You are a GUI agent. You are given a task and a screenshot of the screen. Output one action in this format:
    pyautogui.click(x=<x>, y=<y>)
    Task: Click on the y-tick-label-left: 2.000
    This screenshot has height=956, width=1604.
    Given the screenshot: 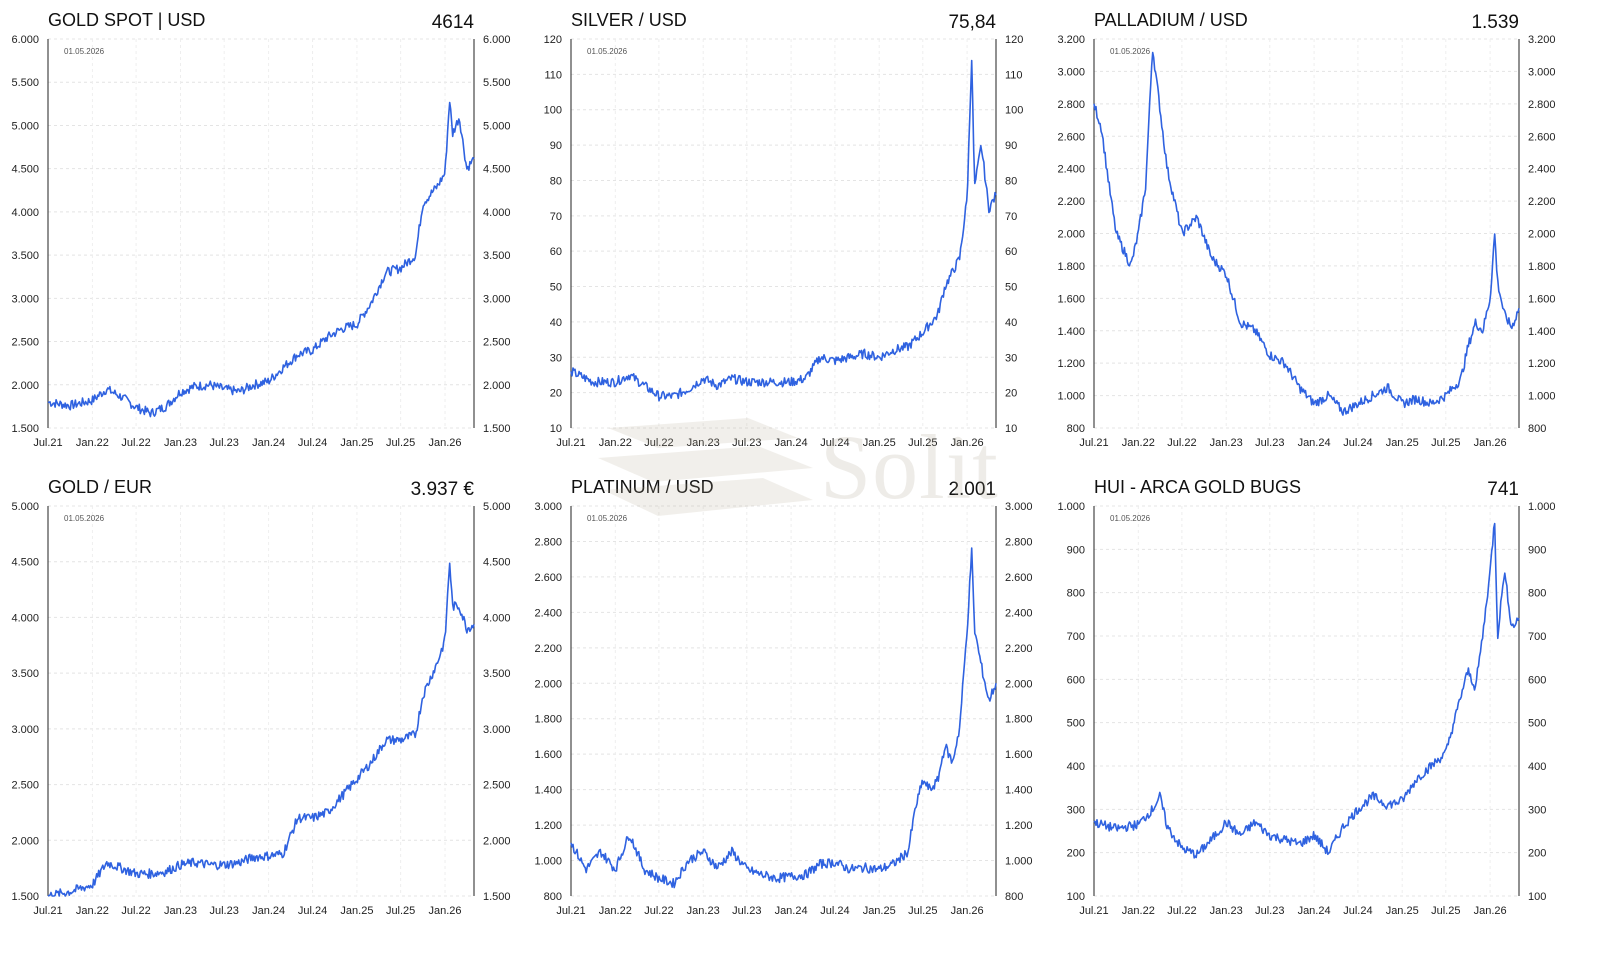 What is the action you would take?
    pyautogui.click(x=25, y=841)
    